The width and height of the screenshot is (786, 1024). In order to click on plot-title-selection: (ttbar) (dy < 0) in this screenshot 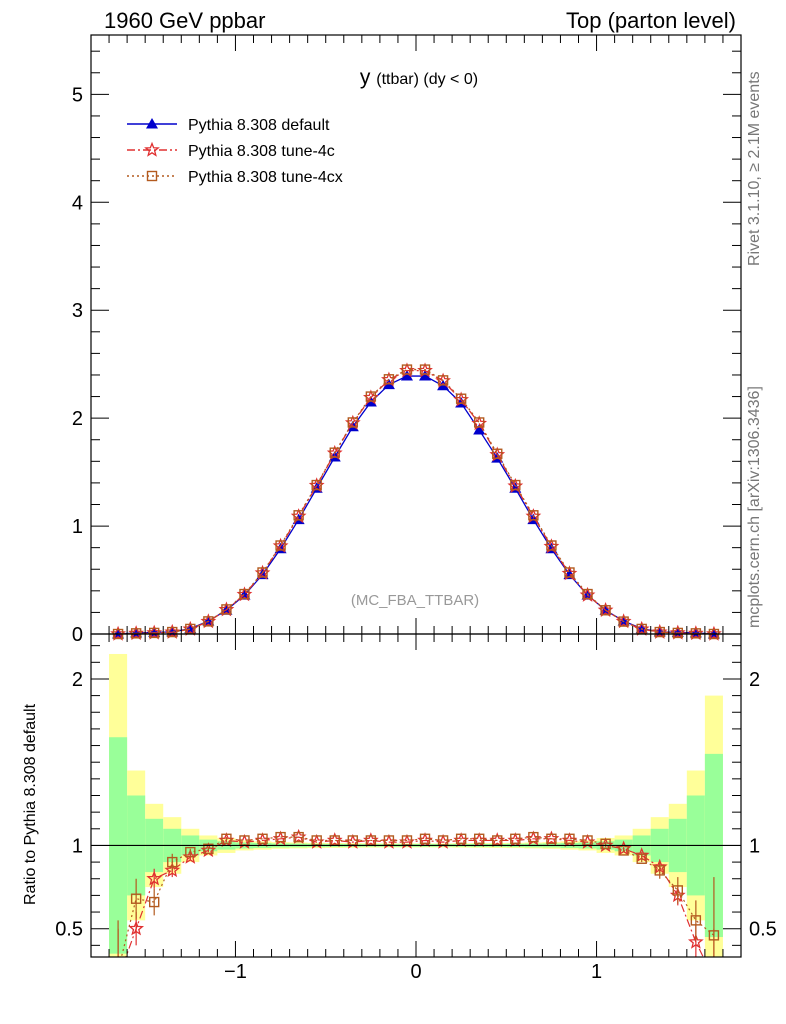, I will do `click(427, 79)`.